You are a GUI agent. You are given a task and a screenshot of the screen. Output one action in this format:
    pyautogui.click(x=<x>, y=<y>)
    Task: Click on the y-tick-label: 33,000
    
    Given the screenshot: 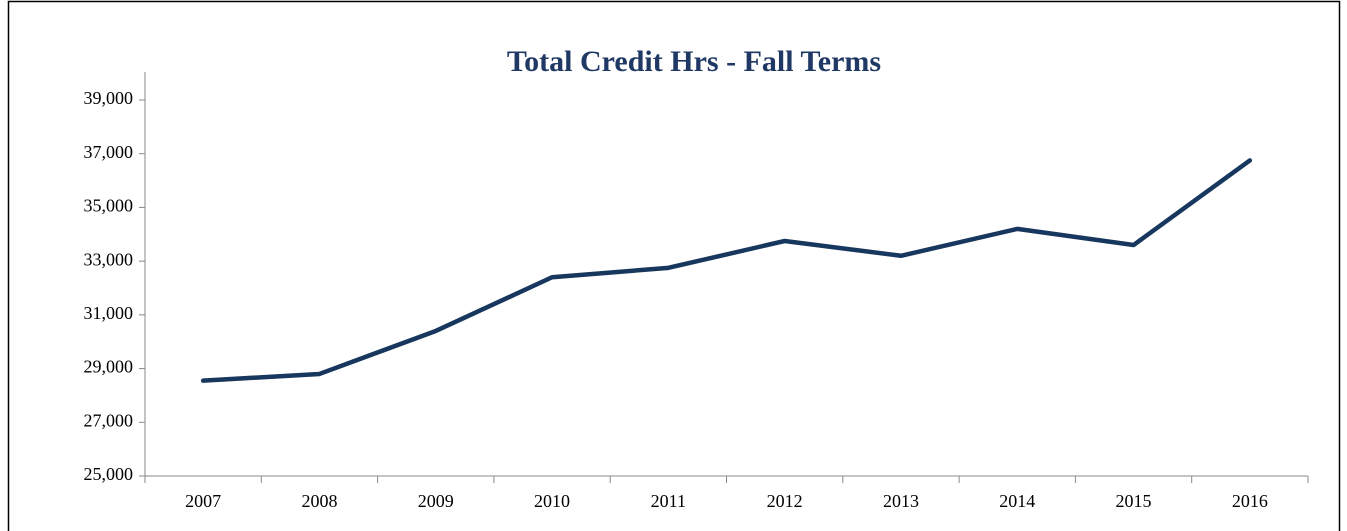 What is the action you would take?
    pyautogui.click(x=109, y=259)
    